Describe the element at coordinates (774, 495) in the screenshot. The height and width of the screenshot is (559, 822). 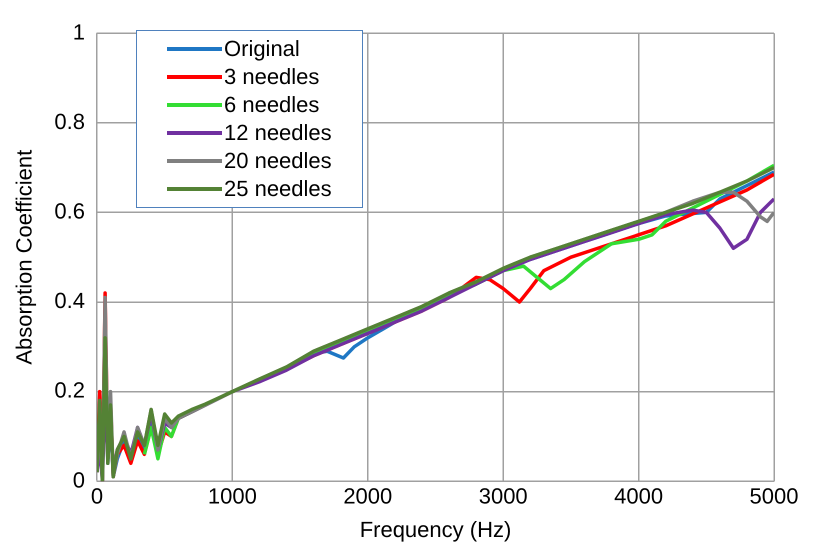
I see `x-tick-label: 5000` at that location.